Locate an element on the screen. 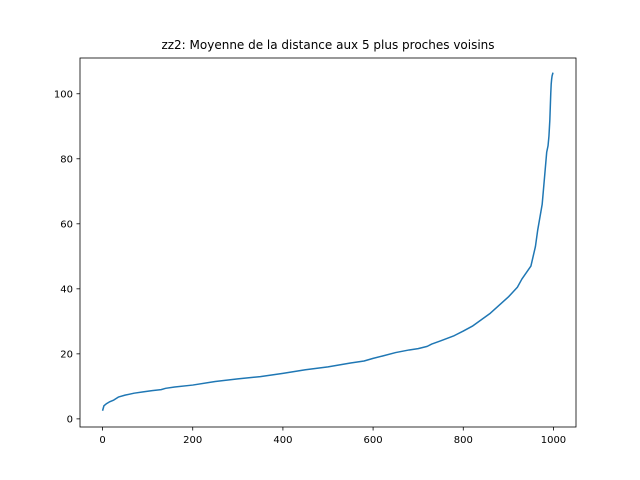 This screenshot has height=480, width=640. y-tick-label: 80 is located at coordinates (66, 159).